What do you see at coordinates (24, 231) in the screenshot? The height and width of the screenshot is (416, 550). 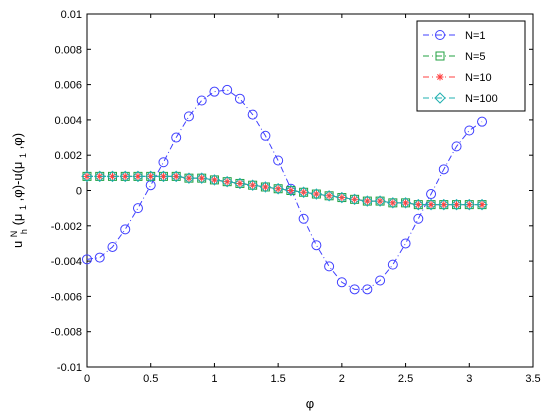 I see `y-label-sub: h` at bounding box center [24, 231].